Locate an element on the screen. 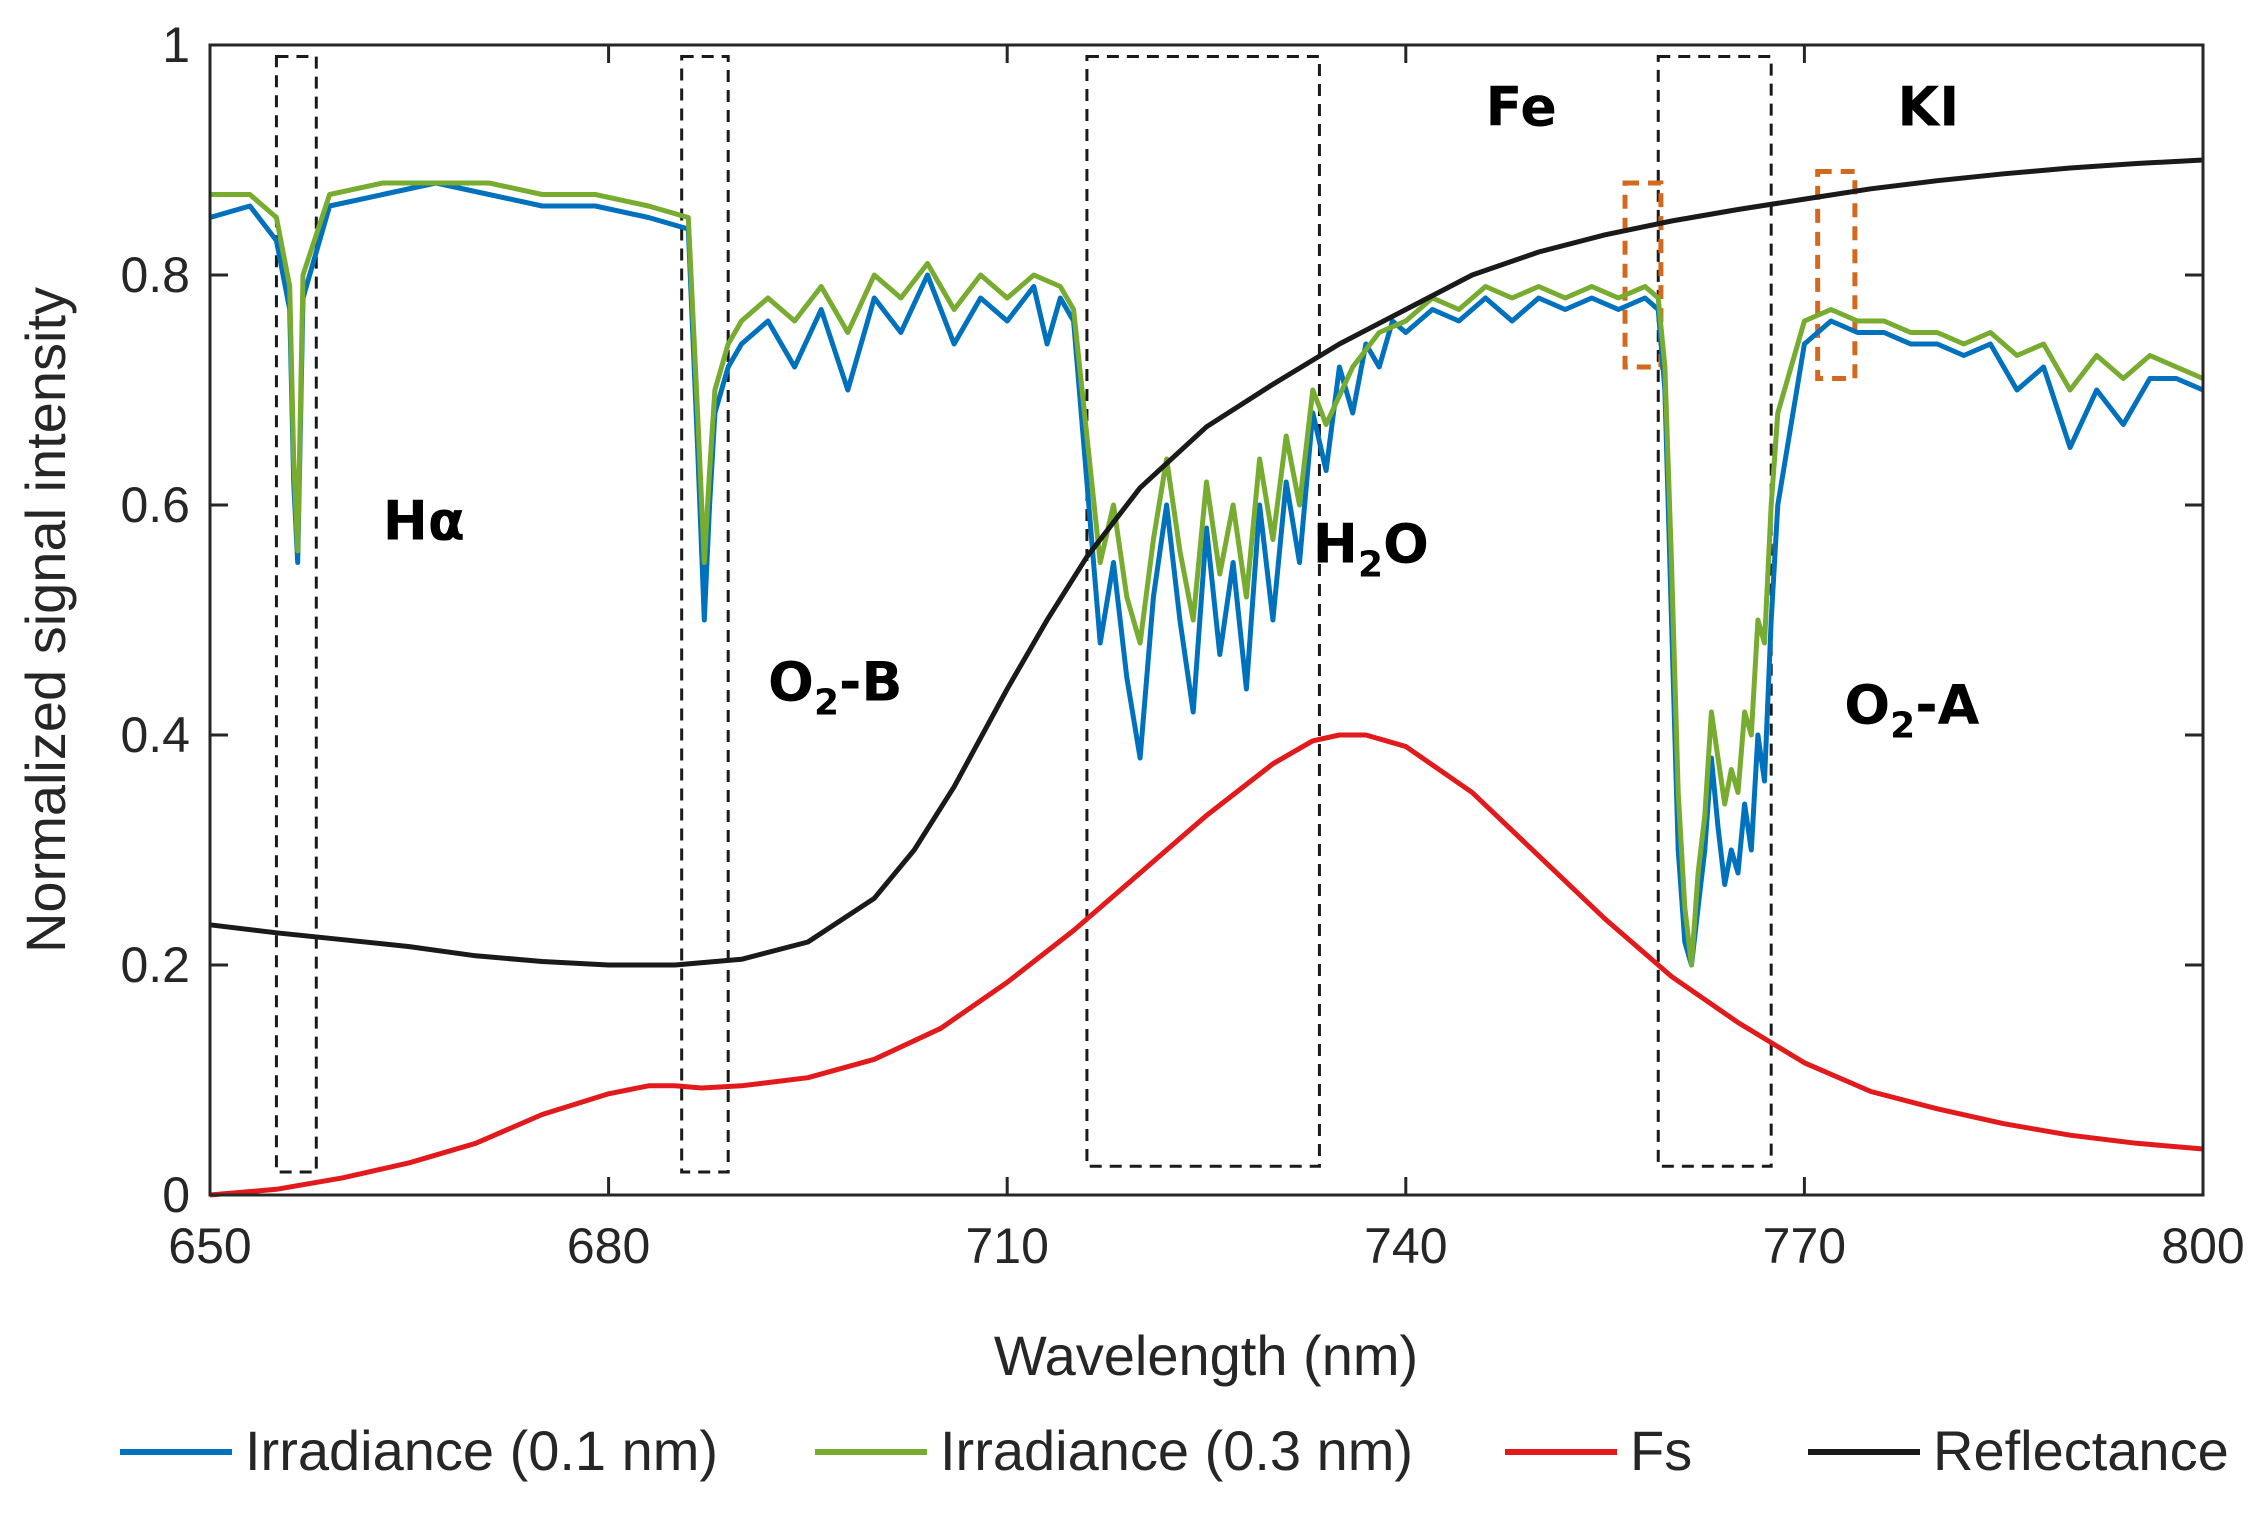 The image size is (2267, 1517). y-tick-label: 0.2 is located at coordinates (155, 965).